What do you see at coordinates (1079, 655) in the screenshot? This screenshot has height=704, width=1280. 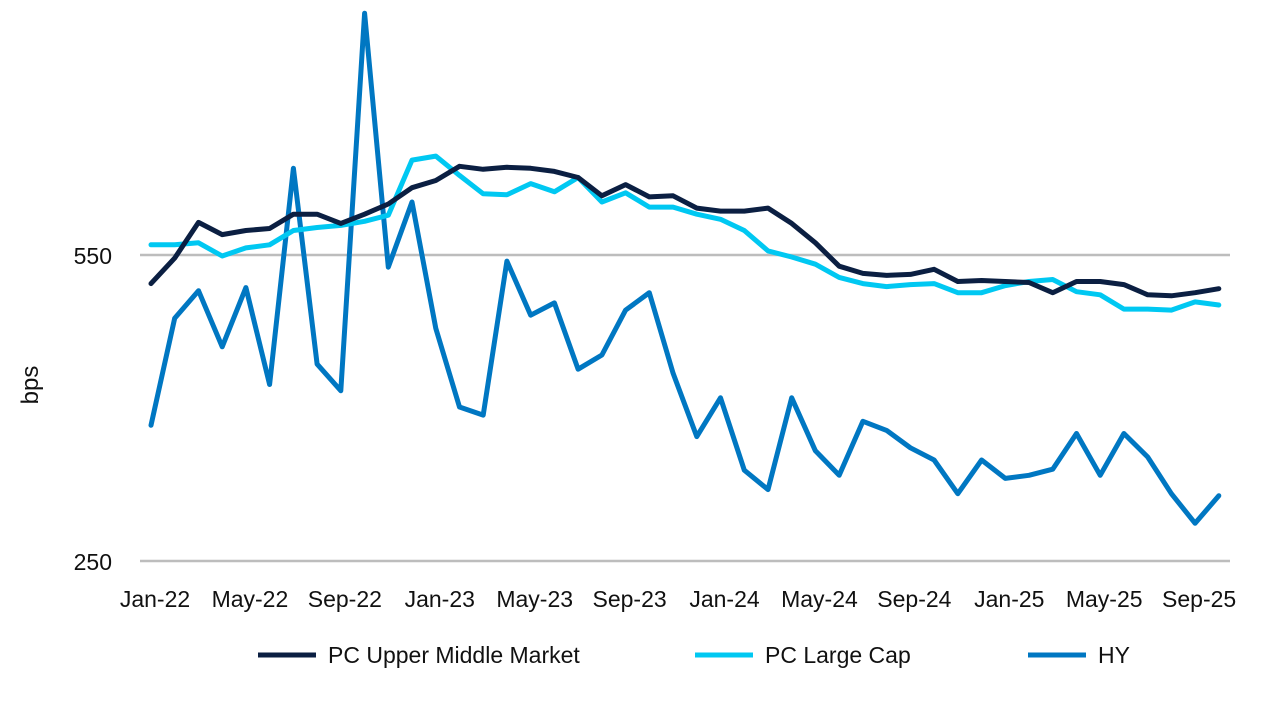 I see `legend-item: HY` at bounding box center [1079, 655].